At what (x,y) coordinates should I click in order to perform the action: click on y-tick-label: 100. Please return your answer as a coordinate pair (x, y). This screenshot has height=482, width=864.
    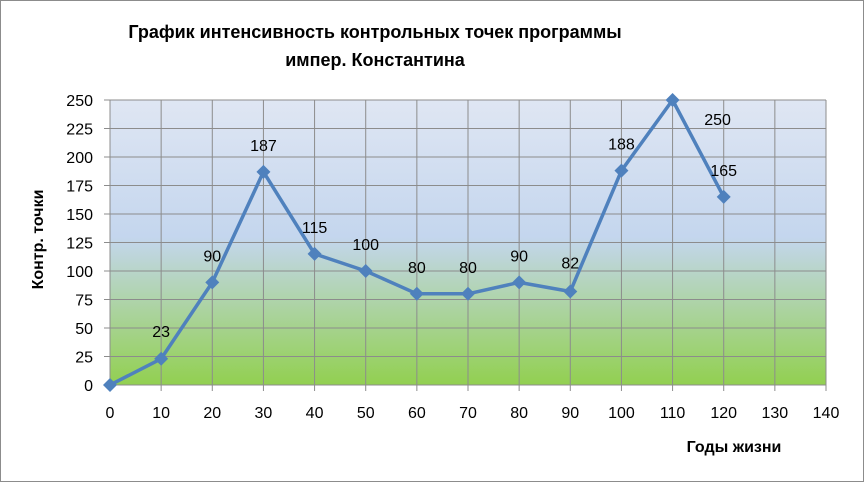
    Looking at the image, I should click on (79, 272).